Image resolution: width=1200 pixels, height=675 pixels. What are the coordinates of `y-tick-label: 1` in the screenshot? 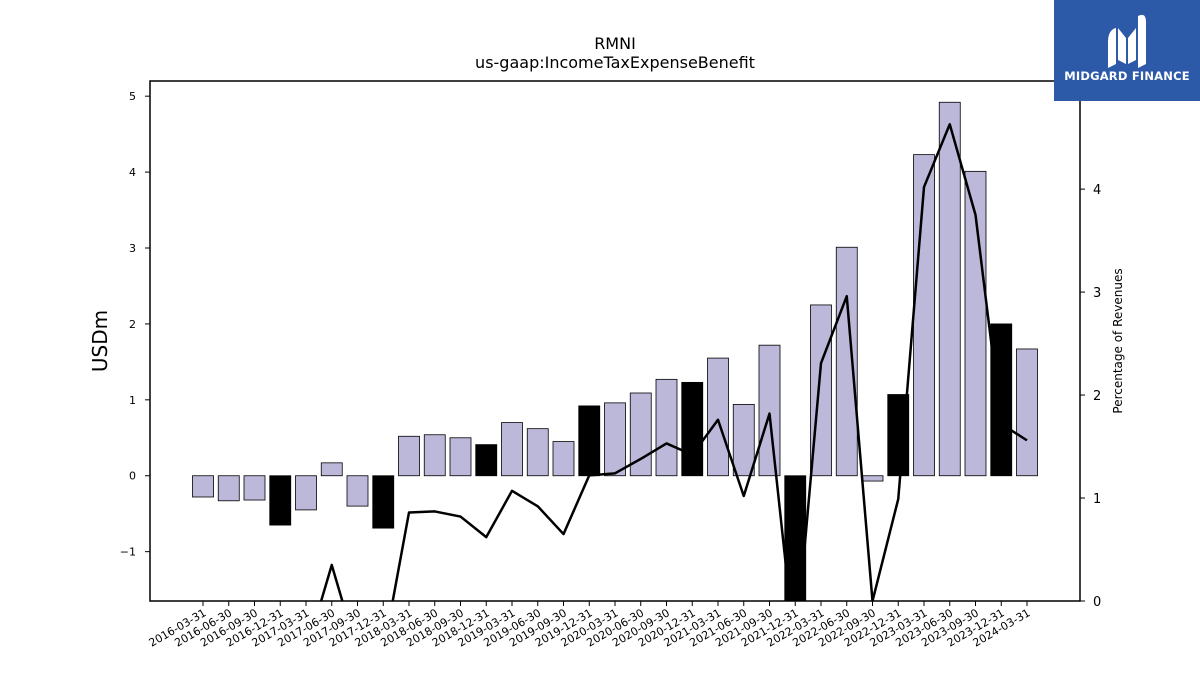 It's located at (132, 400).